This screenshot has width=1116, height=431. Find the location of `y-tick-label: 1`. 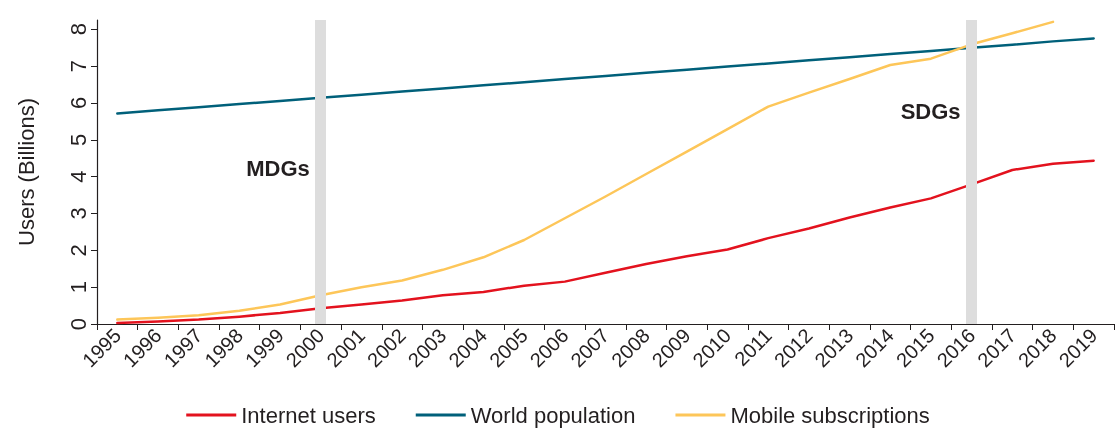

y-tick-label: 1 is located at coordinates (78, 287).